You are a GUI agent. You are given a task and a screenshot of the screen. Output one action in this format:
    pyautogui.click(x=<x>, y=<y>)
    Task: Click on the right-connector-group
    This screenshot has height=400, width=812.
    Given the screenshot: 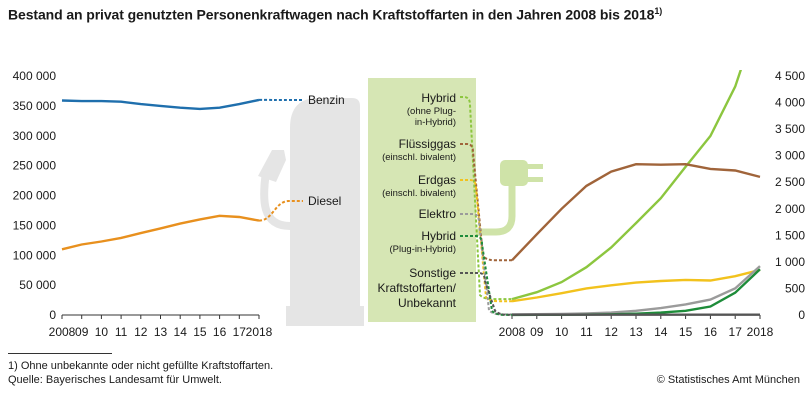 What is the action you would take?
    pyautogui.click(x=486, y=206)
    